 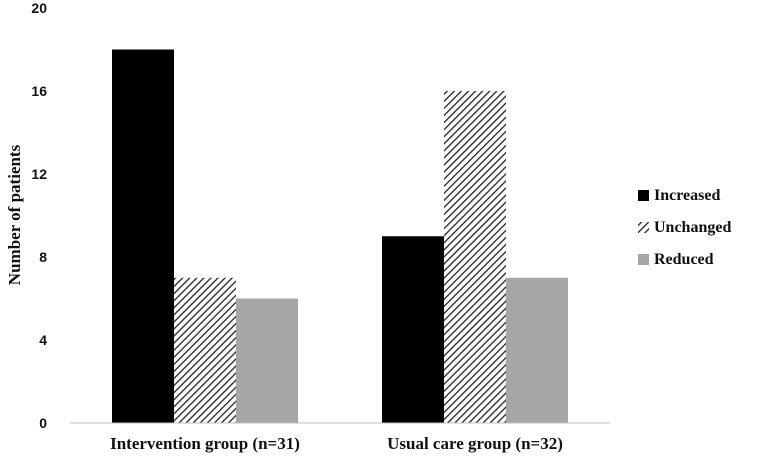 I want to click on legend-label-unchanged: Unchanged, so click(x=692, y=227).